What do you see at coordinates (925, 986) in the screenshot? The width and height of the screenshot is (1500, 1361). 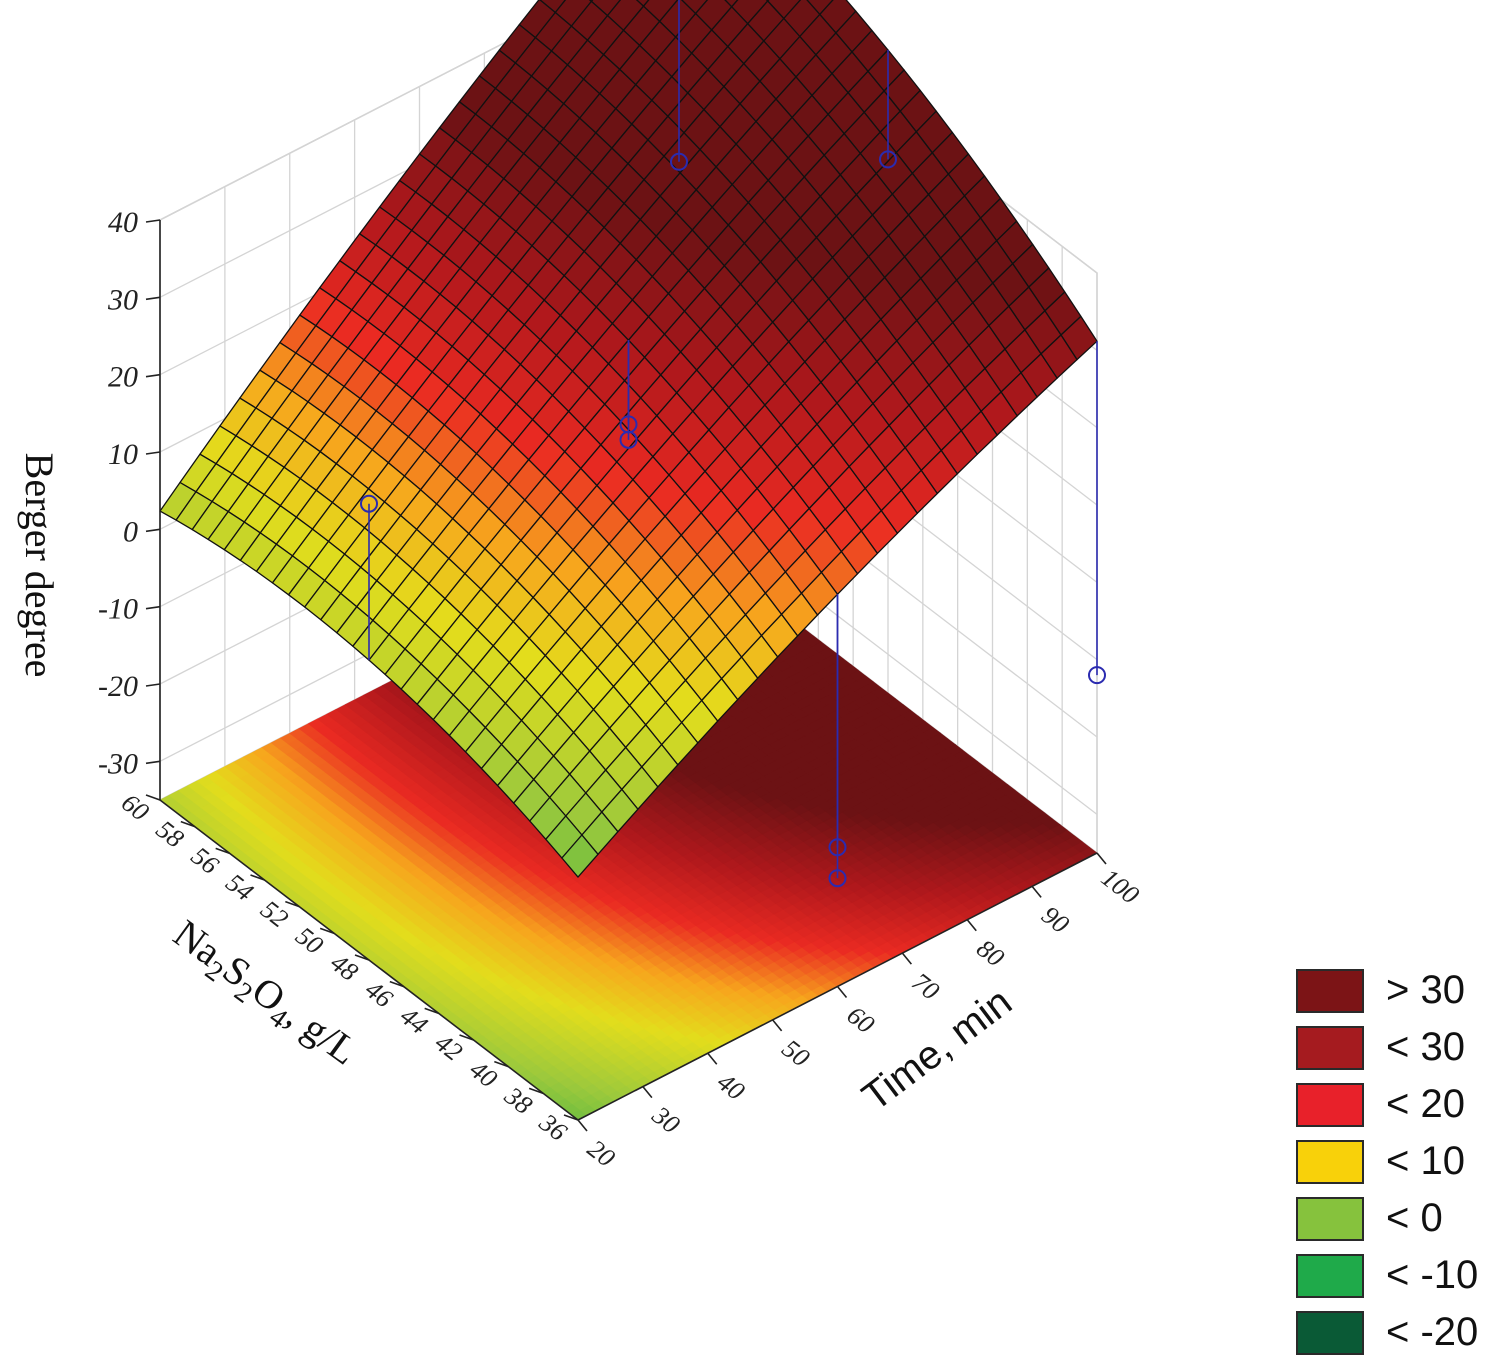 I see `x-tick-label: 70` at bounding box center [925, 986].